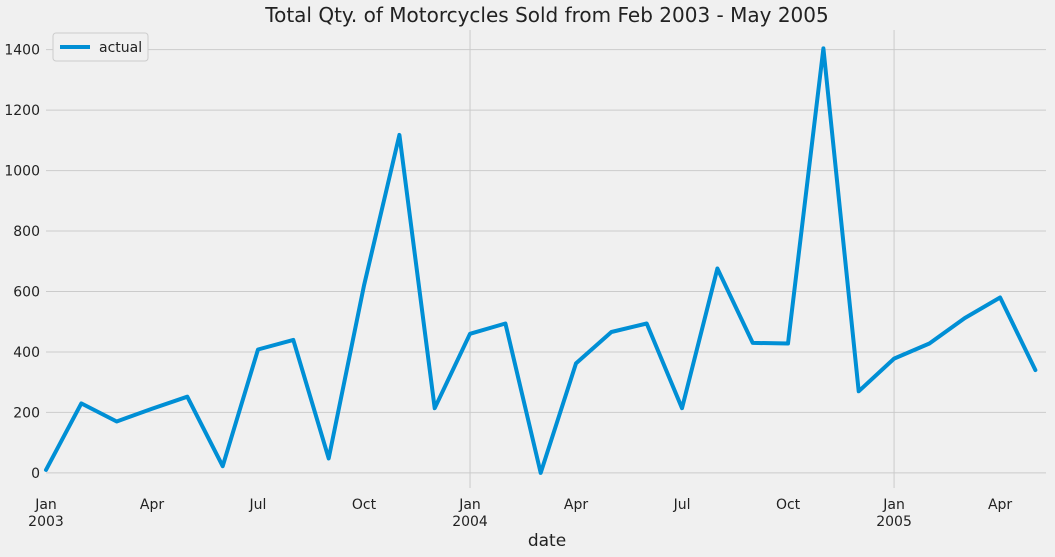 Image resolution: width=1055 pixels, height=557 pixels. I want to click on legend: actual, so click(100, 47).